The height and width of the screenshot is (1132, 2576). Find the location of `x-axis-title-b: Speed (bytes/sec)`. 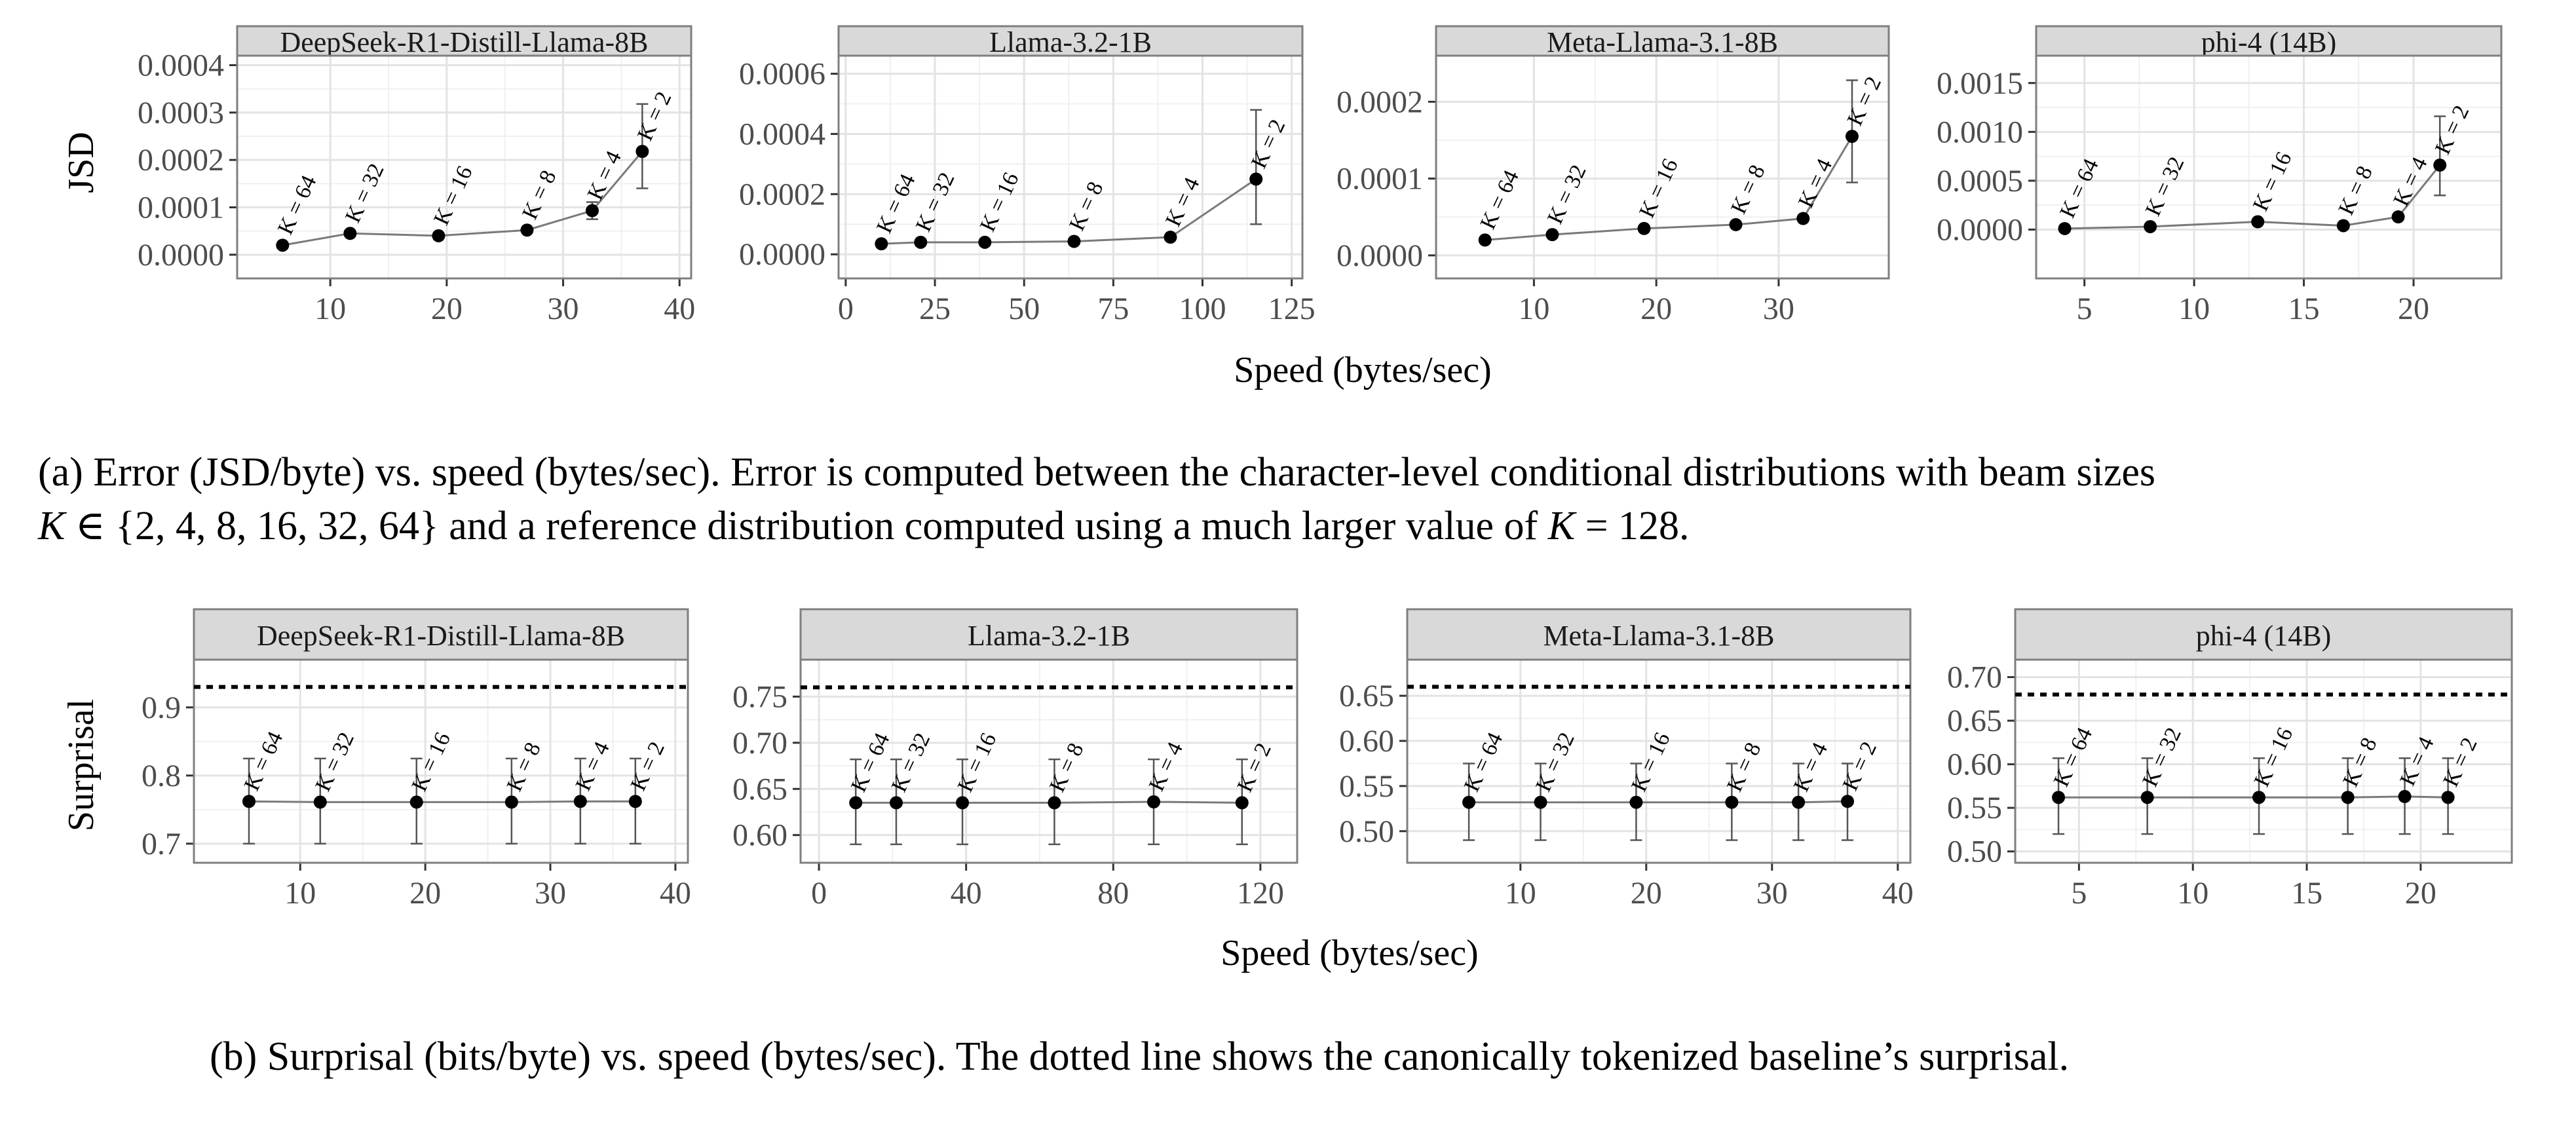

x-axis-title-b: Speed (bytes/sec) is located at coordinates (1350, 953).